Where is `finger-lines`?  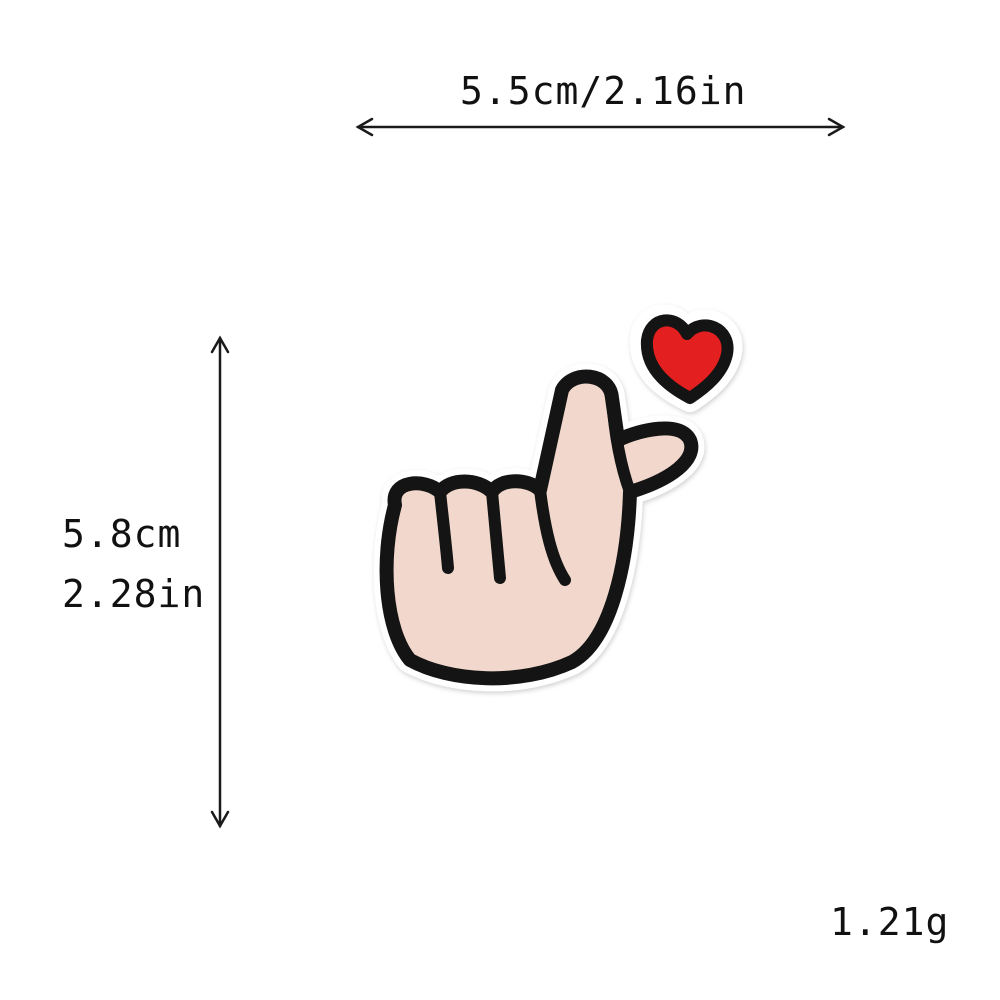
finger-lines is located at coordinates (535, 489).